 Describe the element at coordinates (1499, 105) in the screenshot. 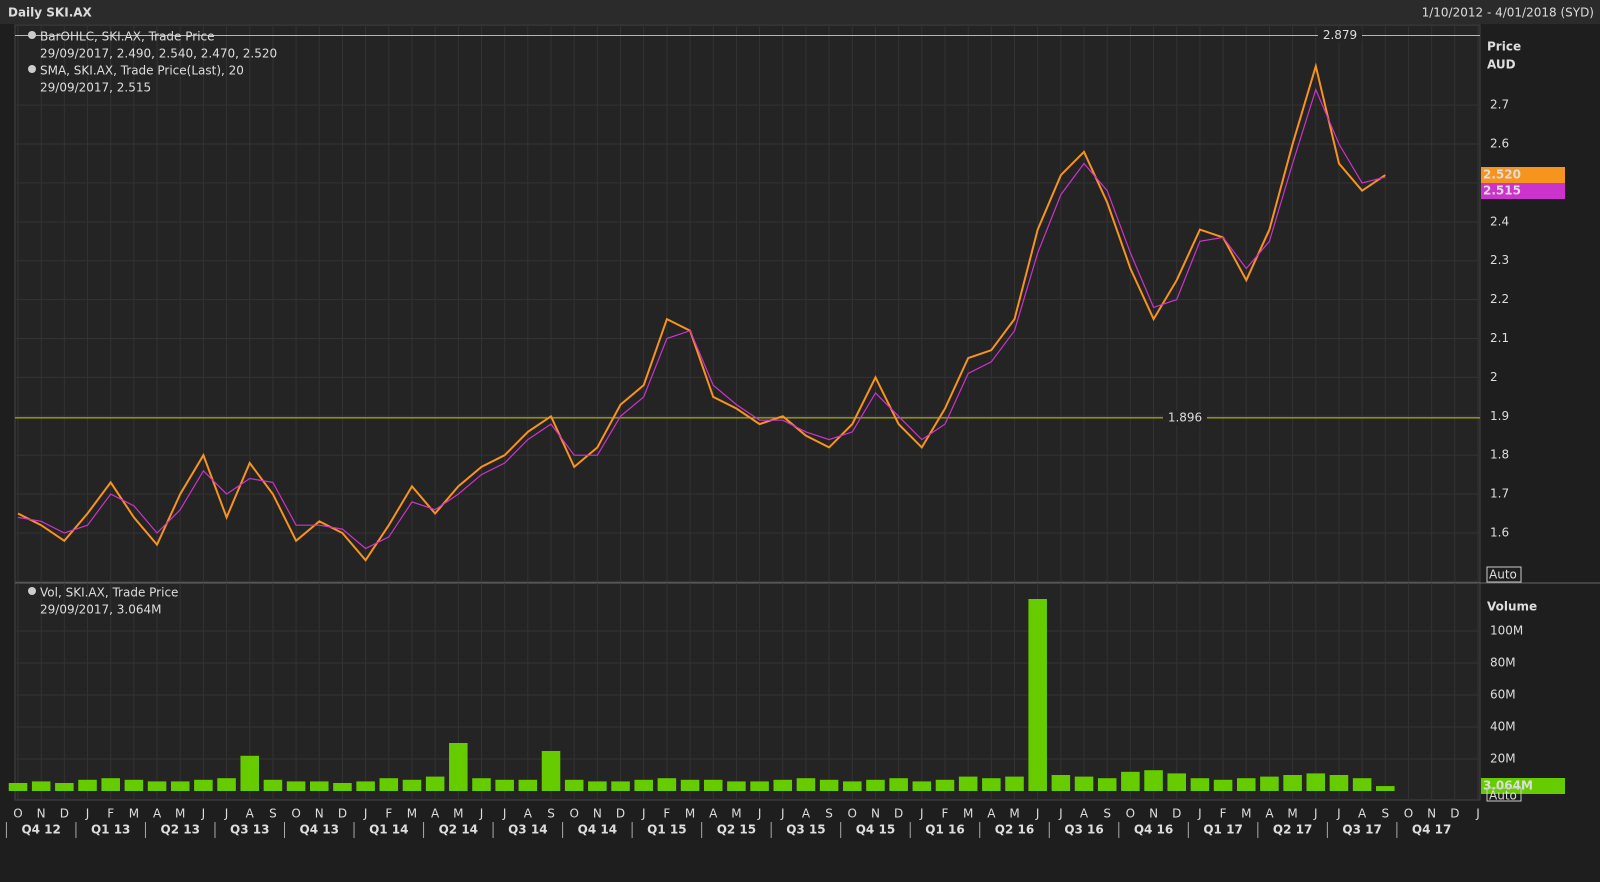

I see `y-tick-label: 2.7` at that location.